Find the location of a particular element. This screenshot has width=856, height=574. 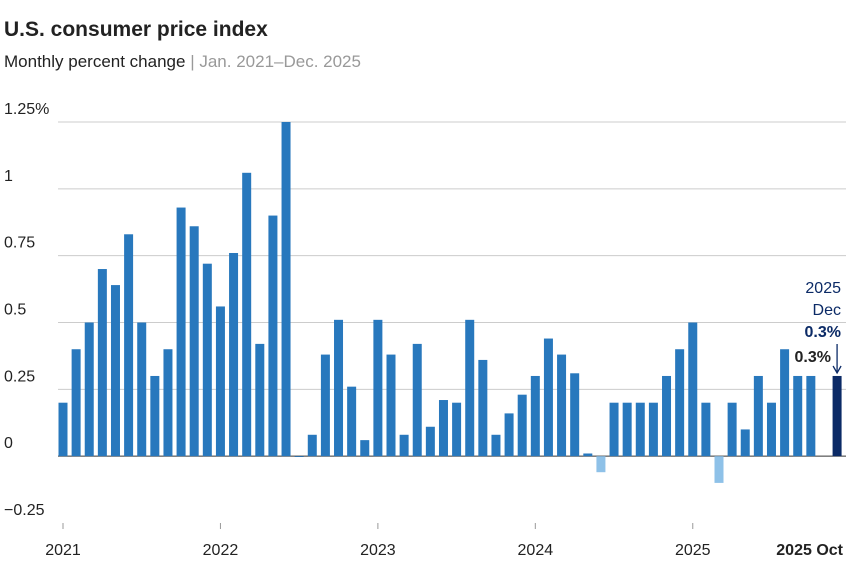

subtitle-period: Jan. 2021–Dec. 2025 is located at coordinates (280, 61).